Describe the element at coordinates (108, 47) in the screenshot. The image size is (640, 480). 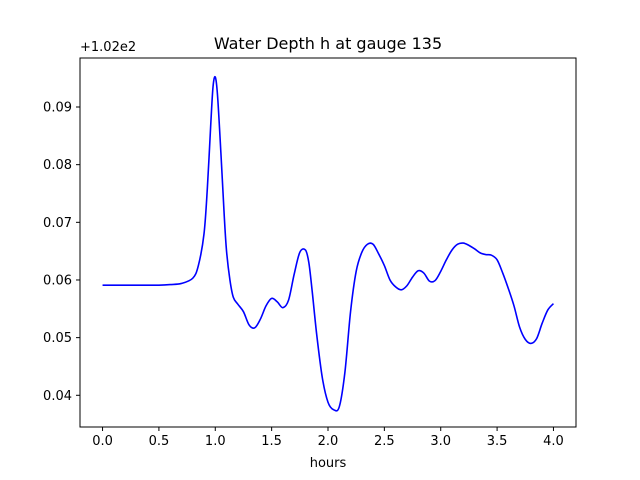
I see `y-axis-offset-text: +1.02e2` at that location.